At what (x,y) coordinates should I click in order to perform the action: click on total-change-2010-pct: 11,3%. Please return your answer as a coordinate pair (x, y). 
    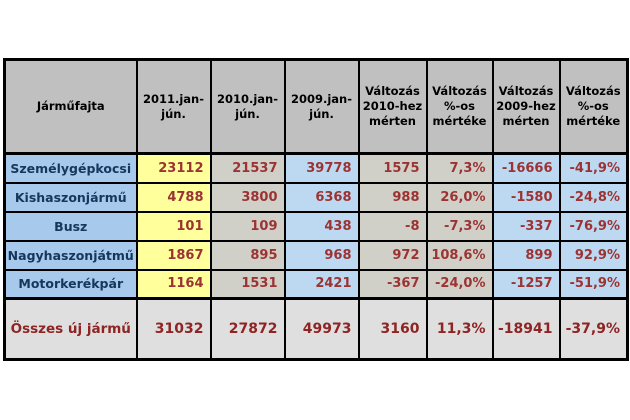
    Looking at the image, I should click on (459, 329).